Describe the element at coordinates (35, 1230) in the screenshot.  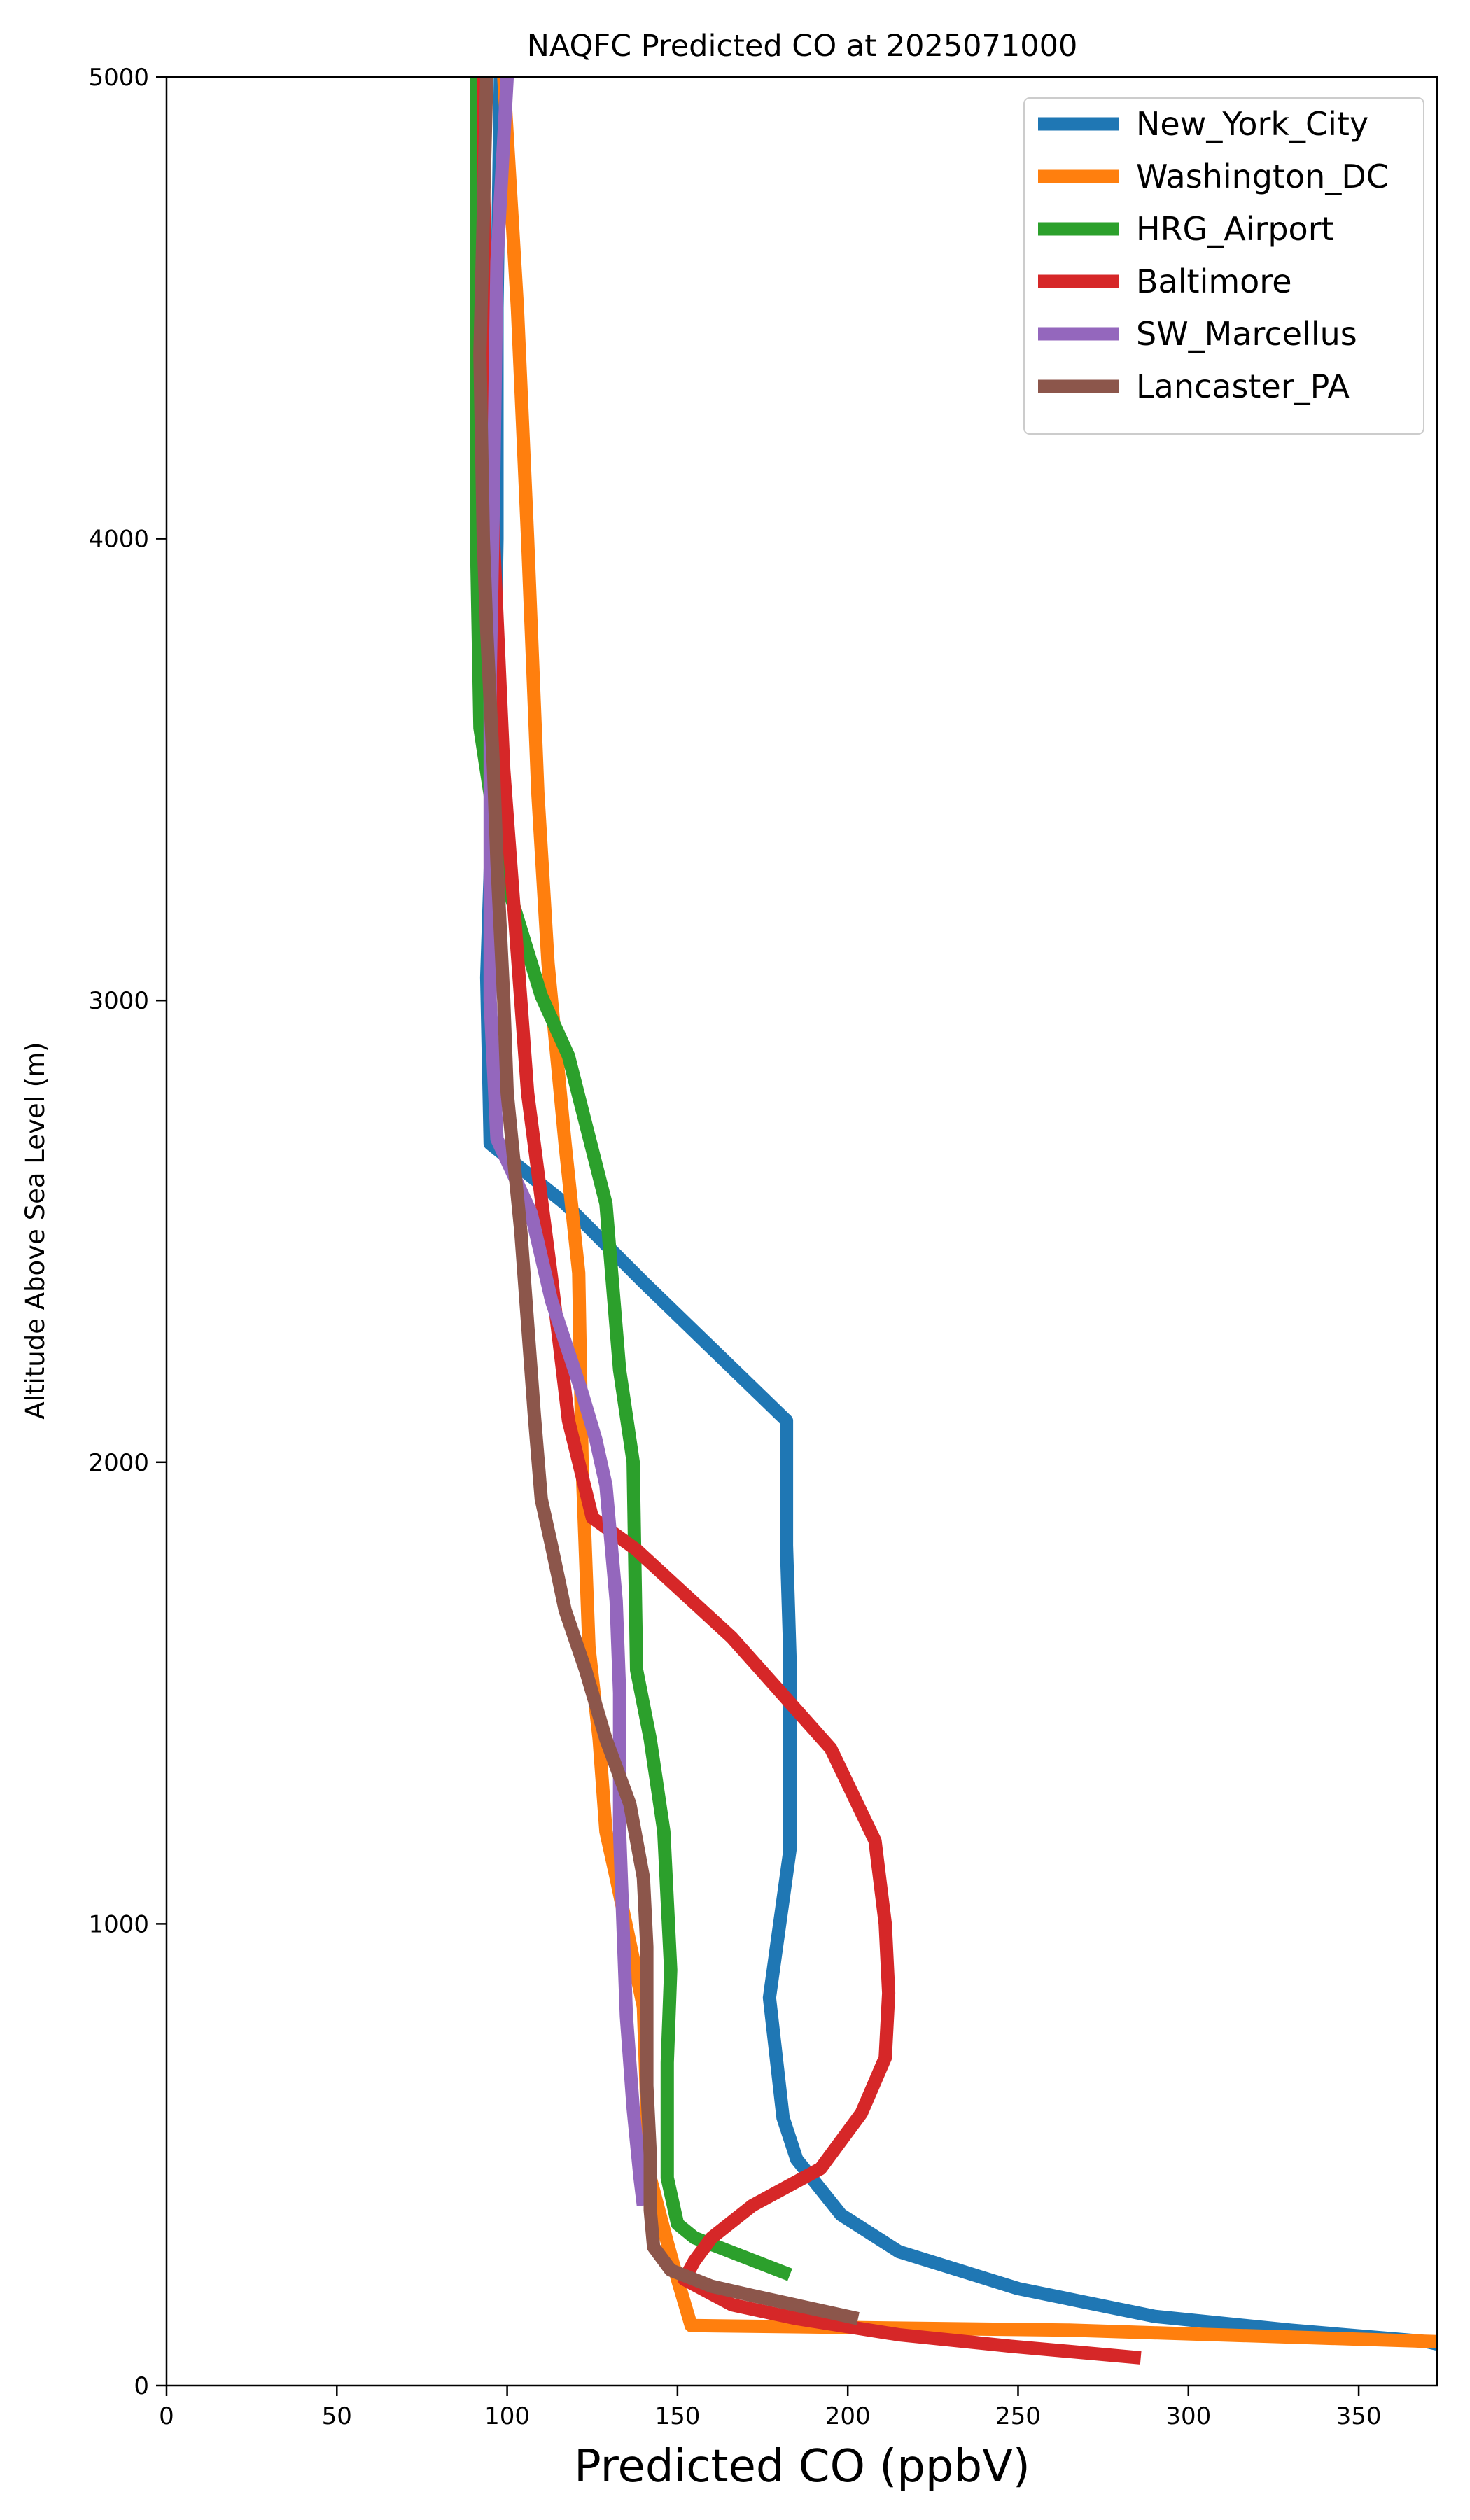
I see `y-axis-label: Altitude Above Sea Level (m)` at that location.